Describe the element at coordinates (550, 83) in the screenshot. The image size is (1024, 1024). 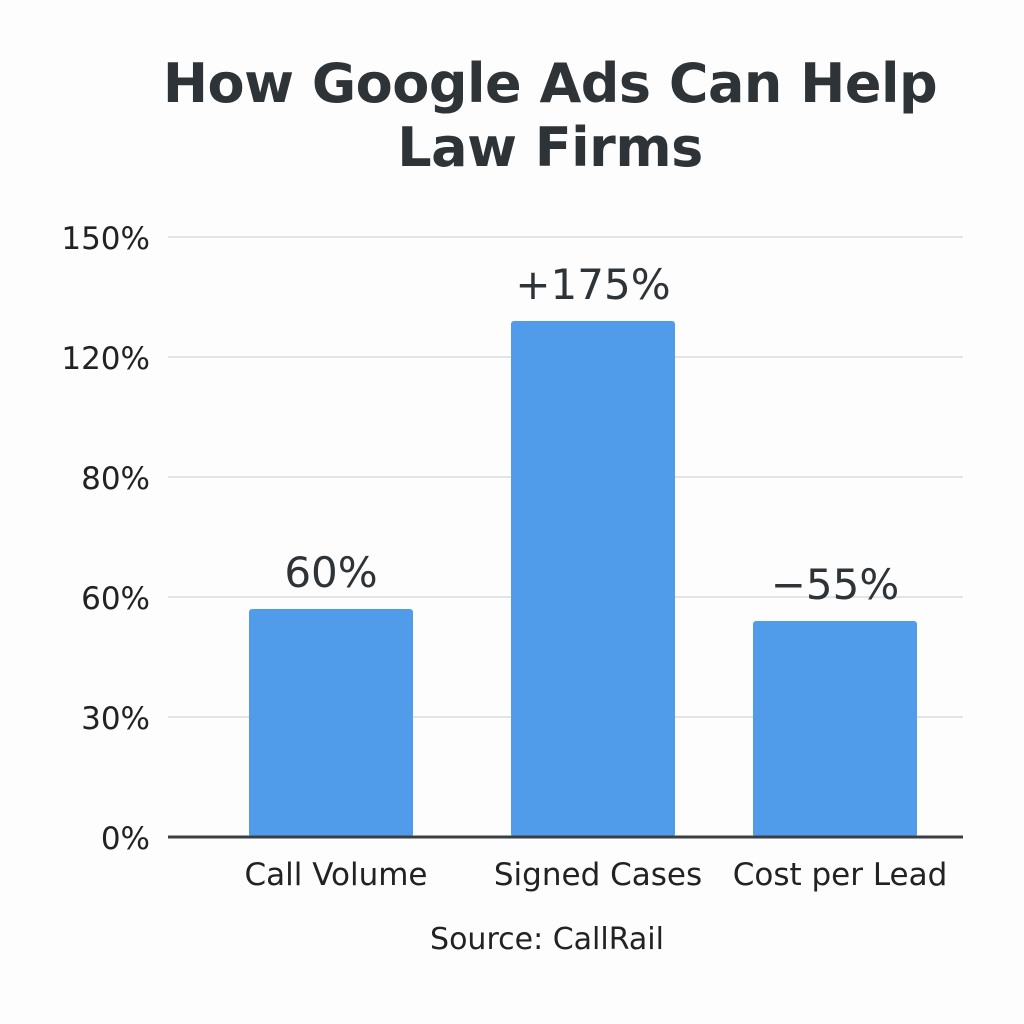
I see `chart-title-line-1: How Google Ads Can Help` at that location.